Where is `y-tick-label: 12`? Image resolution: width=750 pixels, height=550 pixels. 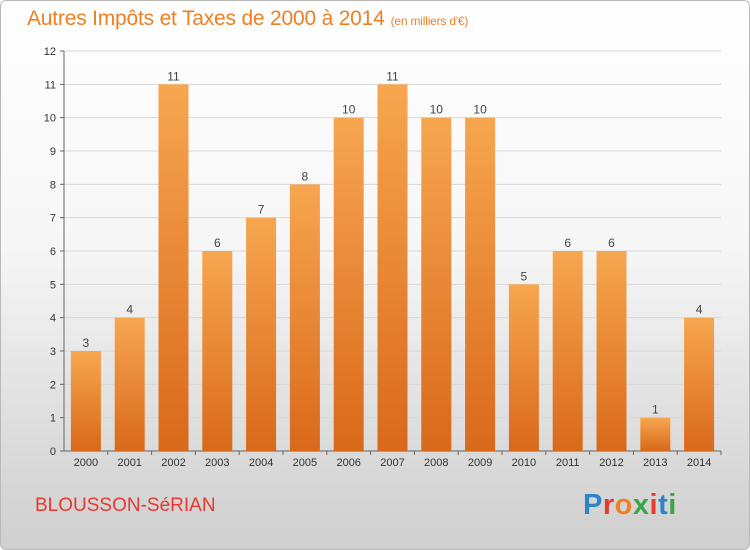 y-tick-label: 12 is located at coordinates (50, 52).